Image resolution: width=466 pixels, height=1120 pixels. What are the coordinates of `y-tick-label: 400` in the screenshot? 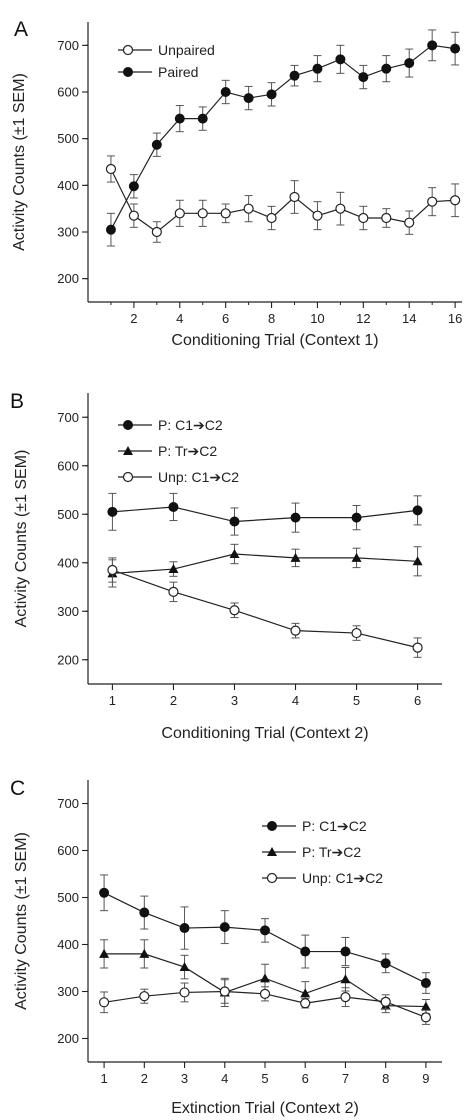 It's located at (68, 185).